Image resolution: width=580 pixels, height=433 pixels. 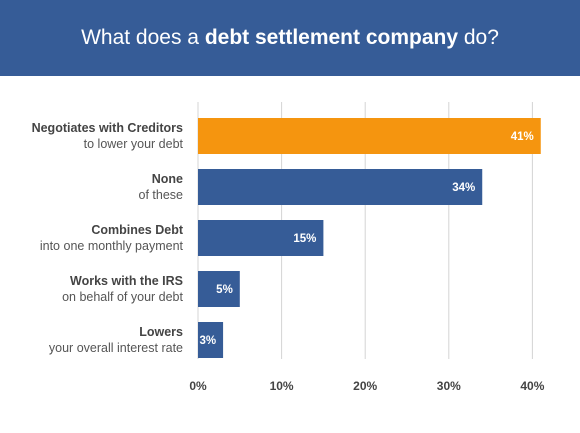 I want to click on category-label-bold: Lowers, so click(x=161, y=332).